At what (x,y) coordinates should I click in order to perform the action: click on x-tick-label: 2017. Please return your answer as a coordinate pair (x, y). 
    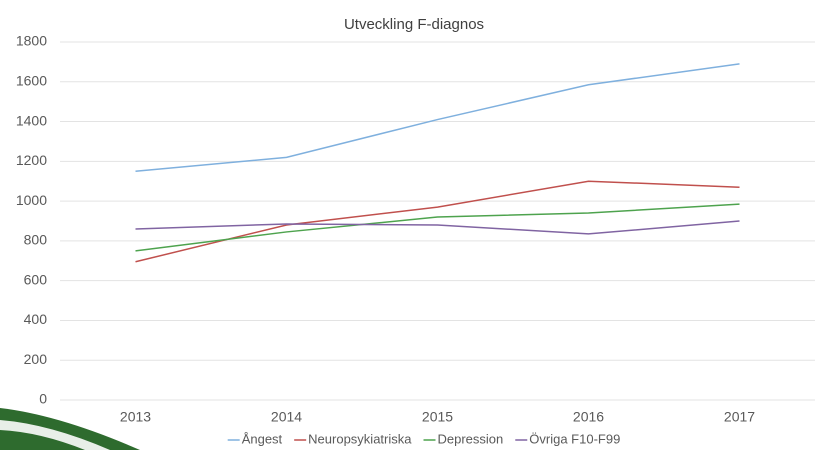
    Looking at the image, I should click on (739, 417).